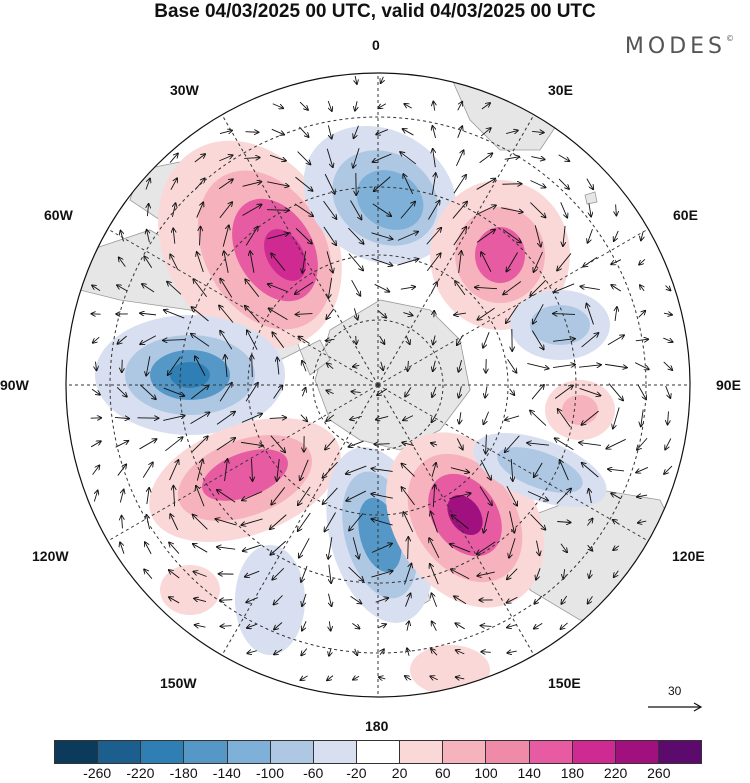 The image size is (750, 783). I want to click on lon-label-30e: 30E, so click(560, 90).